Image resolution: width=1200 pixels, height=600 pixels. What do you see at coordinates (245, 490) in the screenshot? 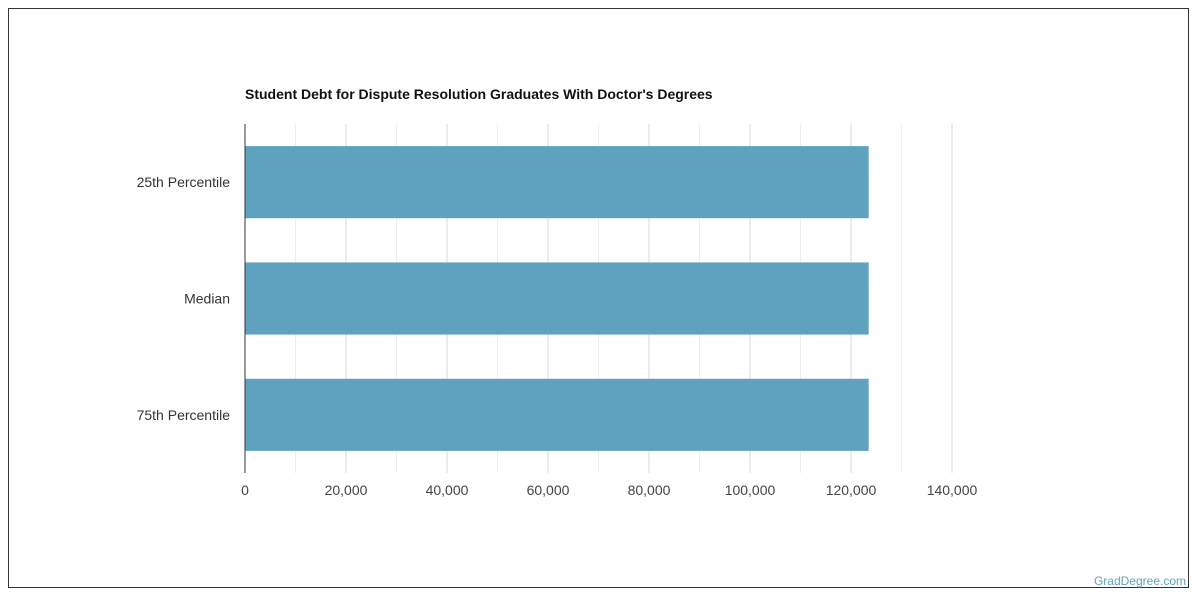
I see `x-tick-label: 0` at bounding box center [245, 490].